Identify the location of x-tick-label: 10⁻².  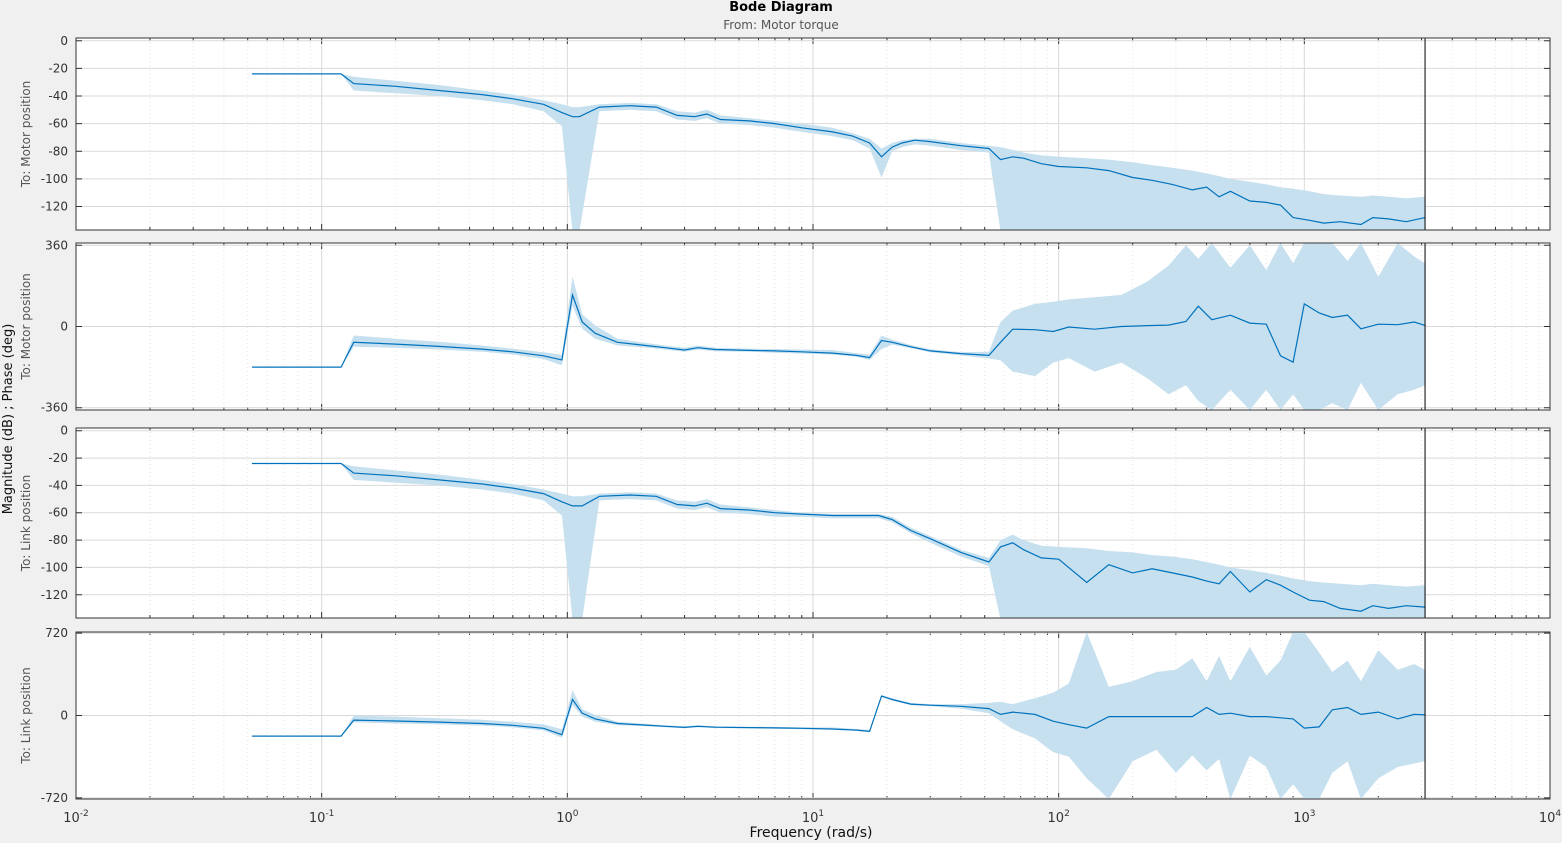
(76, 817).